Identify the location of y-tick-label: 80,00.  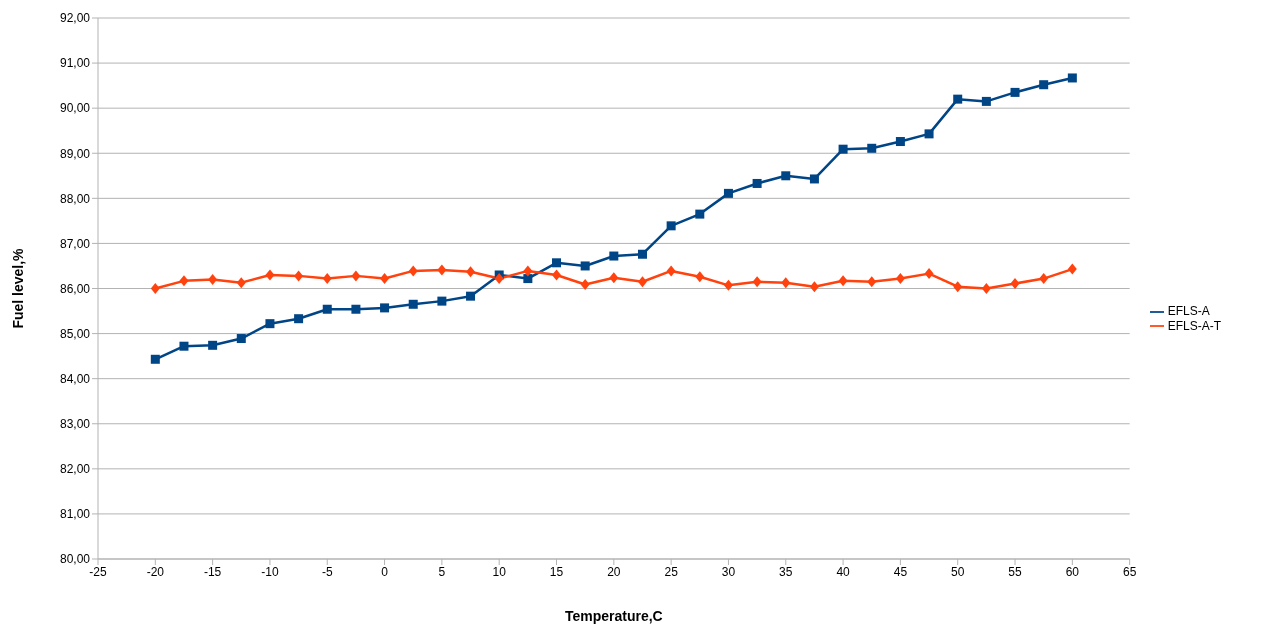
(75, 559).